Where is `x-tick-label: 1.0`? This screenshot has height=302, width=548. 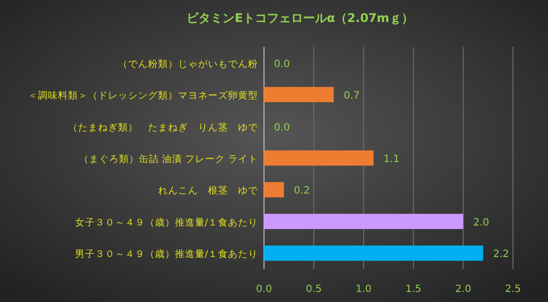
x-tick-label: 1.0 is located at coordinates (364, 289).